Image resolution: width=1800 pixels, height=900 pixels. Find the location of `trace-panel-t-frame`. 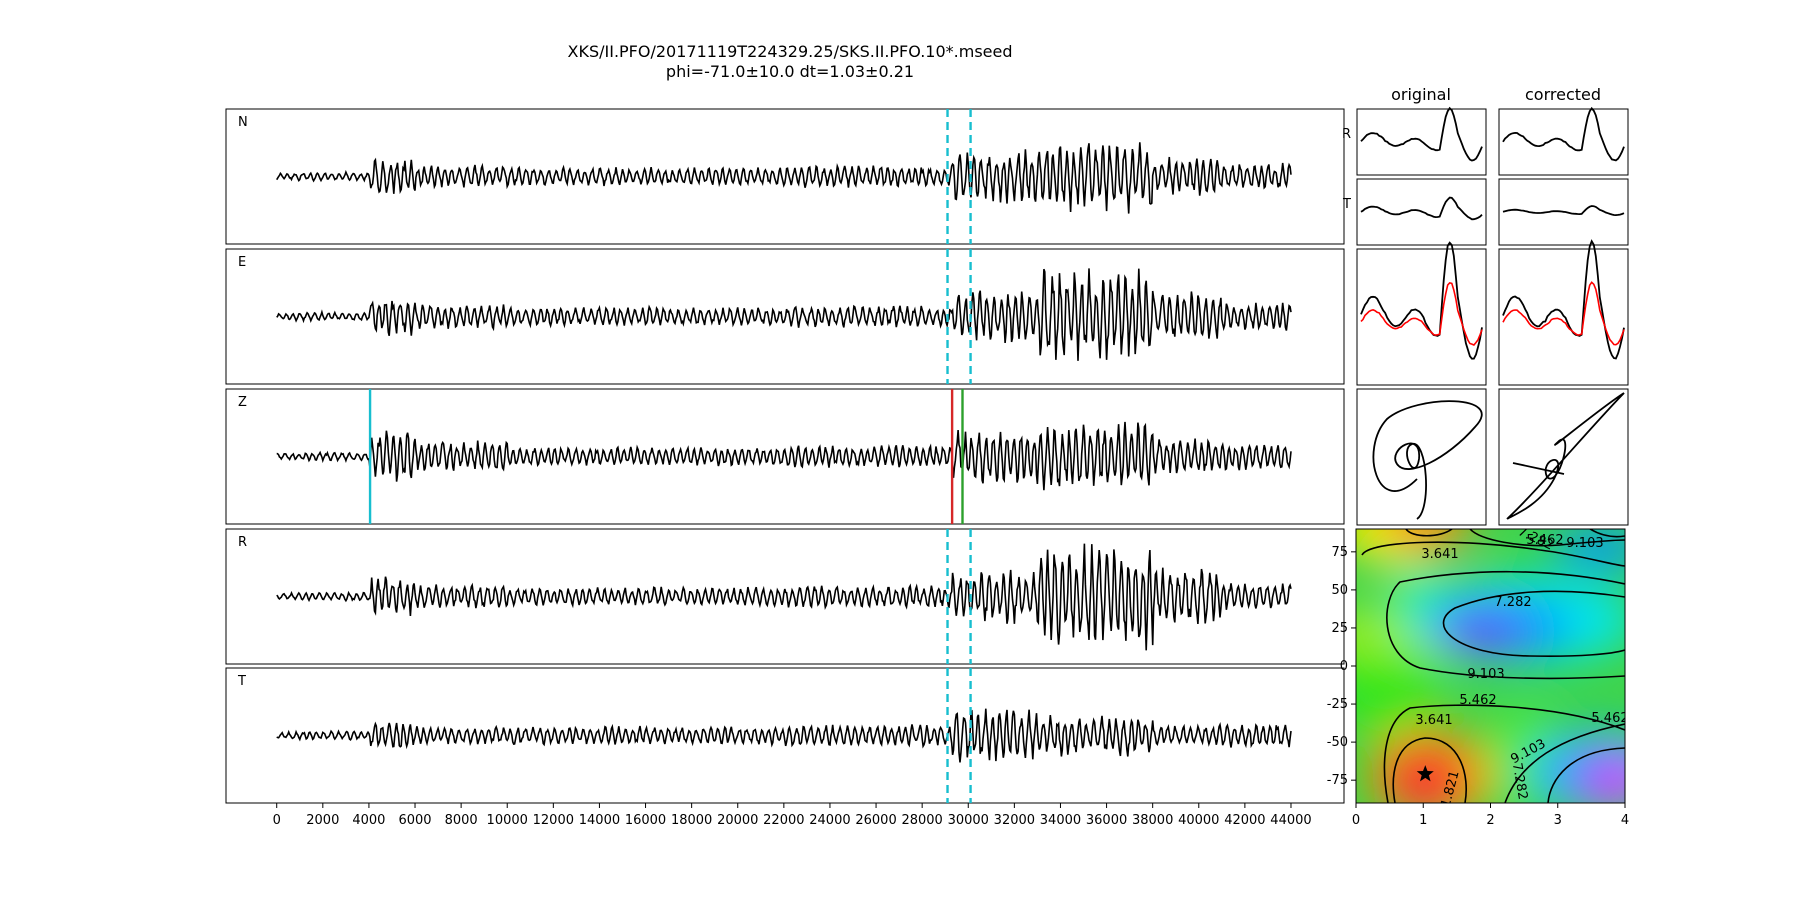

trace-panel-t-frame is located at coordinates (785, 735).